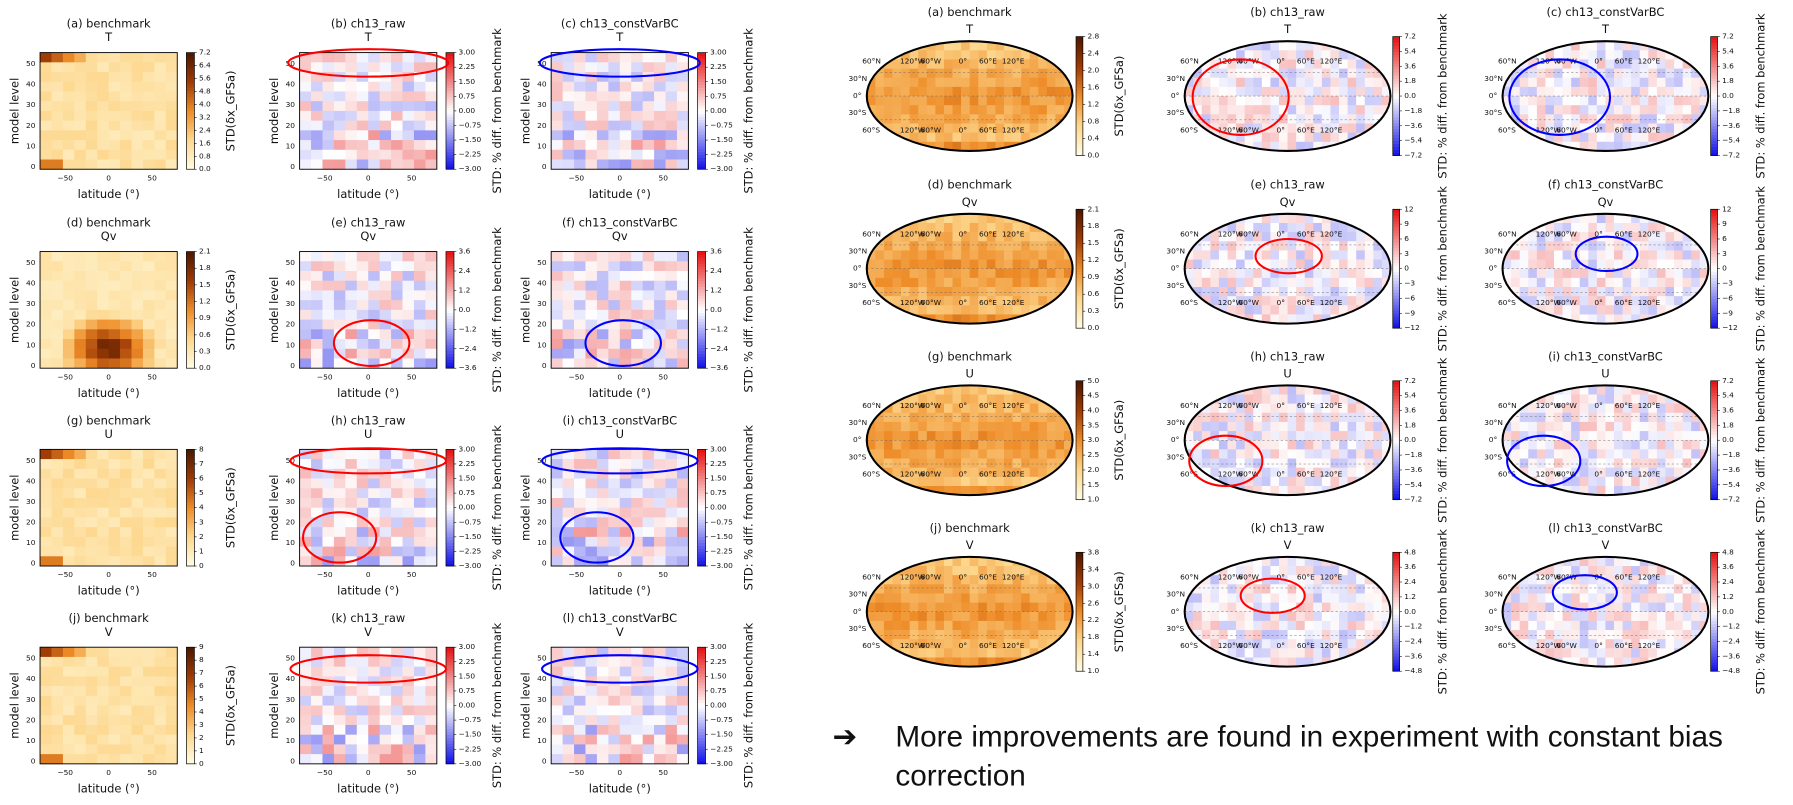 This screenshot has height=805, width=1793. Describe the element at coordinates (1410, 95) in the screenshot. I see `colorbar-tick-label: 0.0` at that location.